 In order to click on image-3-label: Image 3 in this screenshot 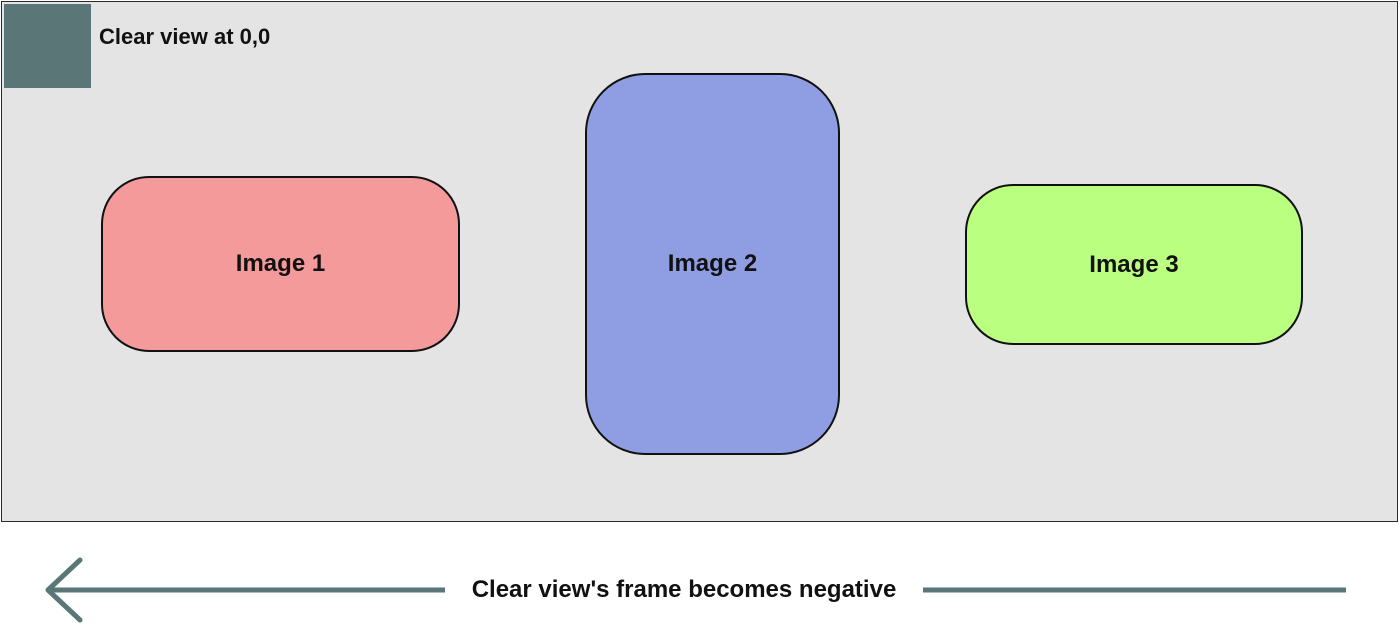, I will do `click(1134, 264)`.